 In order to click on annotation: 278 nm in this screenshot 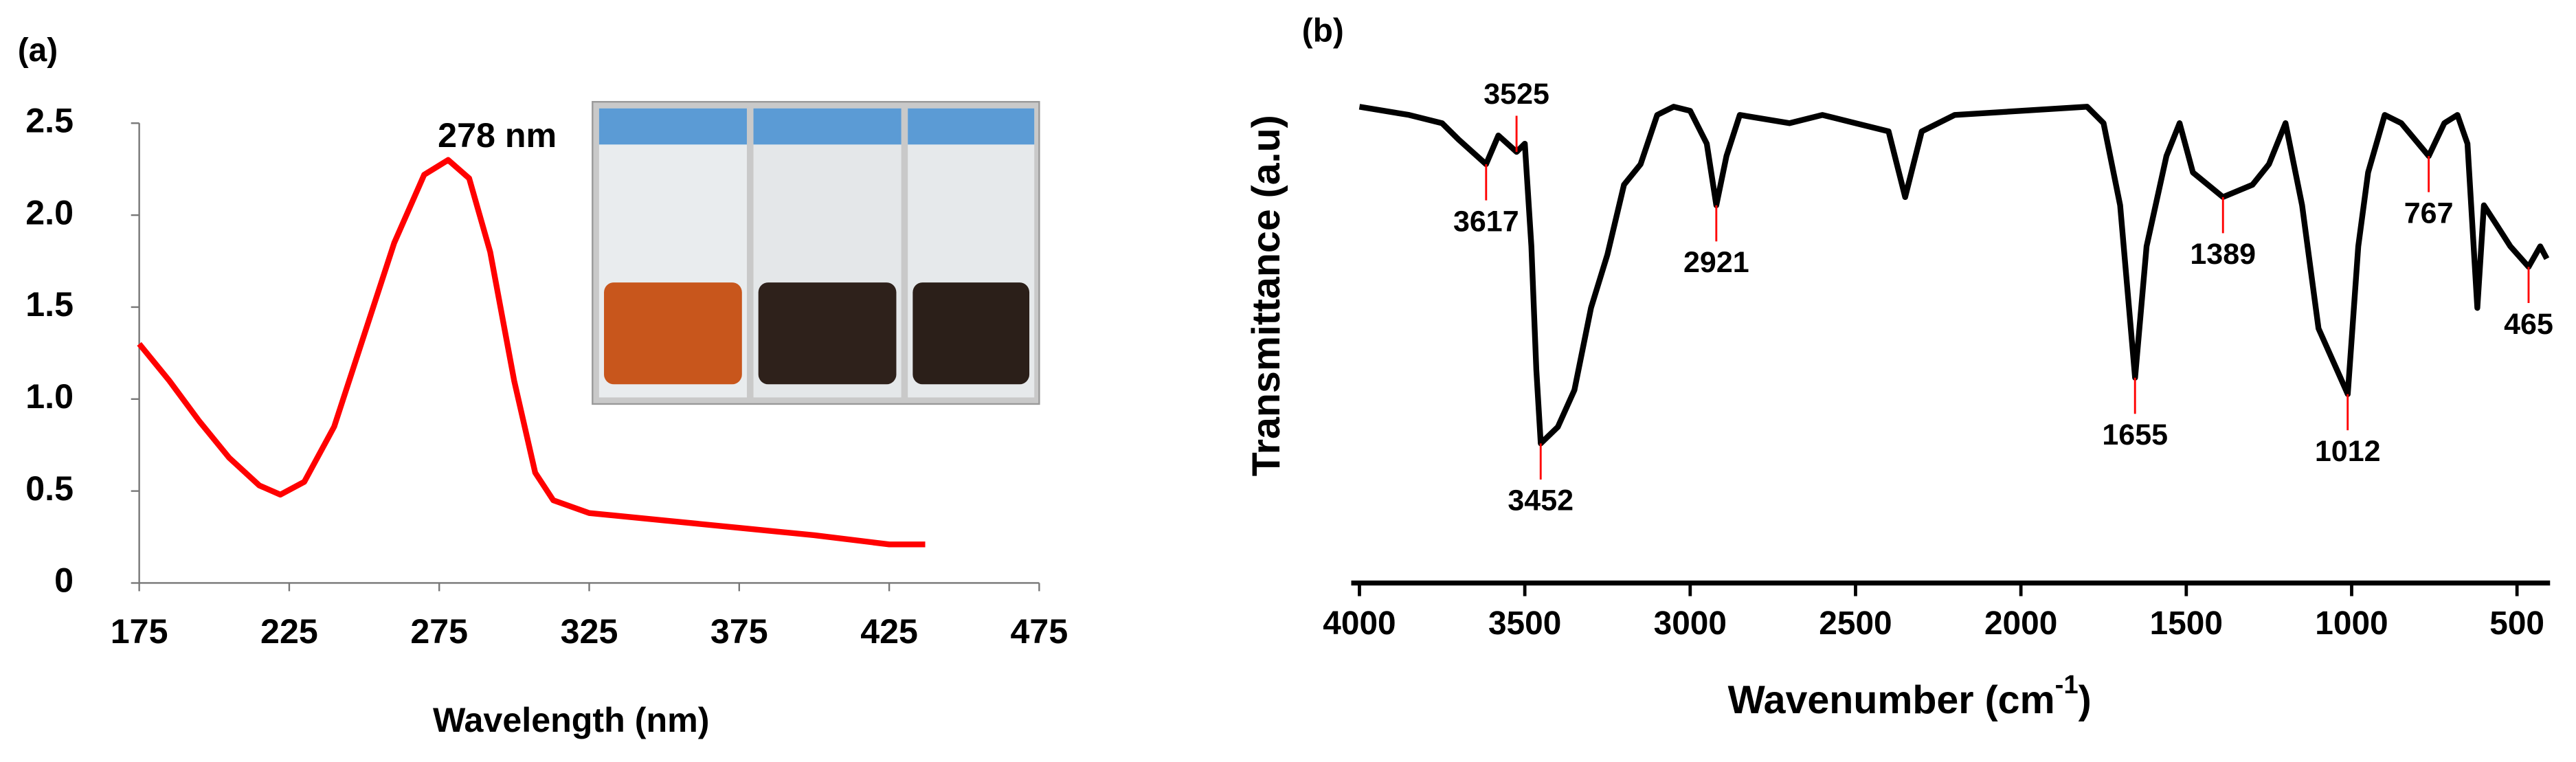, I will do `click(497, 135)`.